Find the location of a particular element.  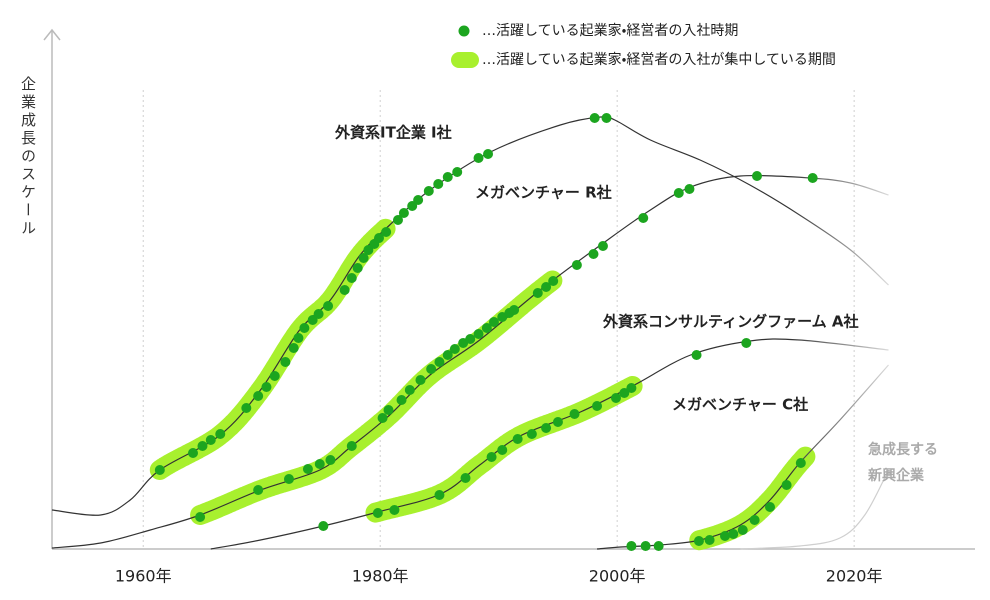

company-label: メガベンチャー R社 is located at coordinates (543, 193).